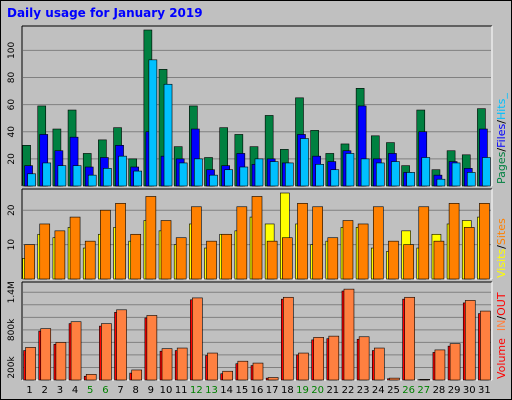  What do you see at coordinates (332, 390) in the screenshot?
I see `x-tick-label: 21` at bounding box center [332, 390].